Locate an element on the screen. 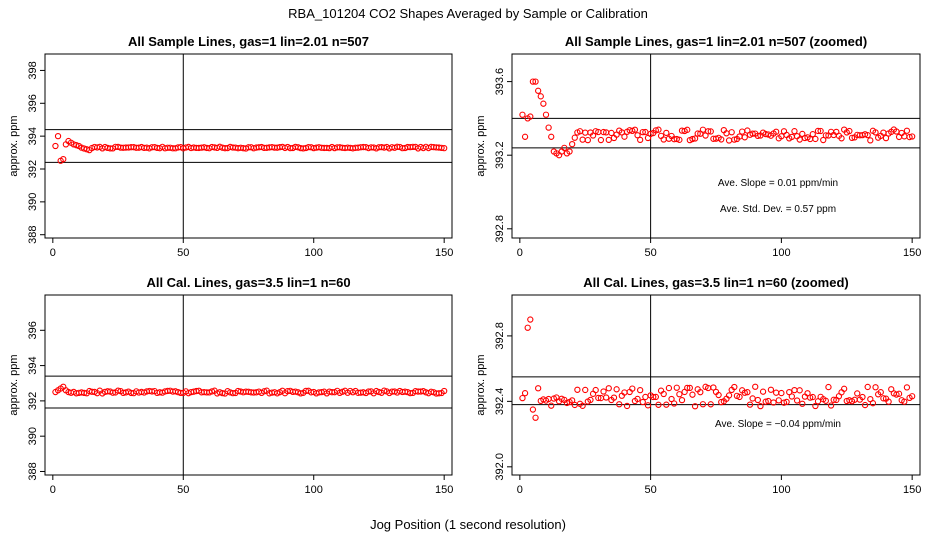 This screenshot has height=545, width=936. figure-x-label: Jog Position (1 second resolution) is located at coordinates (468, 524).